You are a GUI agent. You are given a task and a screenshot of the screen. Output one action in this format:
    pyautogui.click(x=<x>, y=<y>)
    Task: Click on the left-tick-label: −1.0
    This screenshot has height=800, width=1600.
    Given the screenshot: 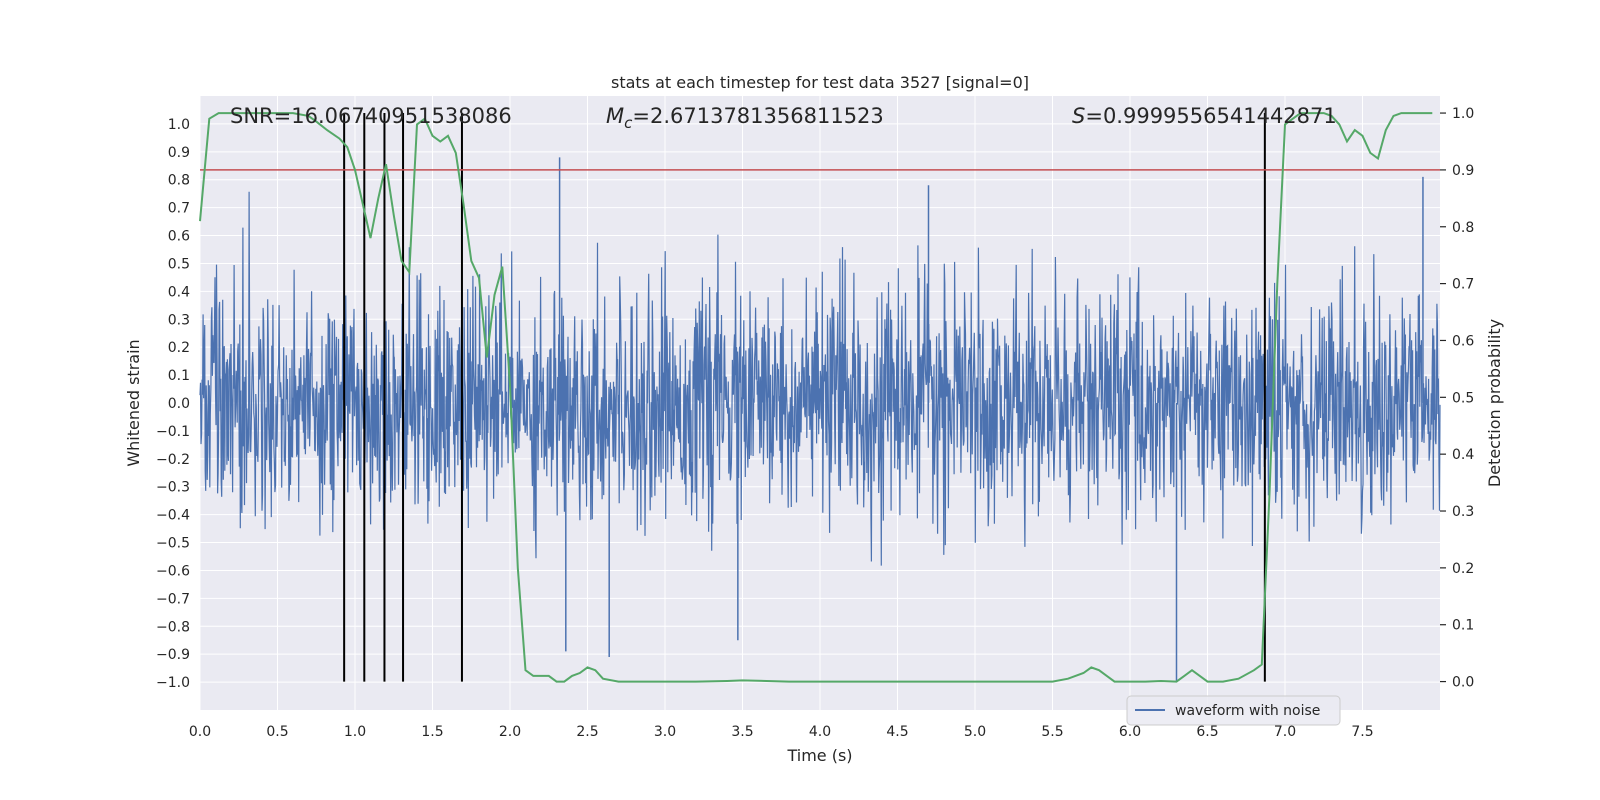 What is the action you would take?
    pyautogui.click(x=173, y=683)
    